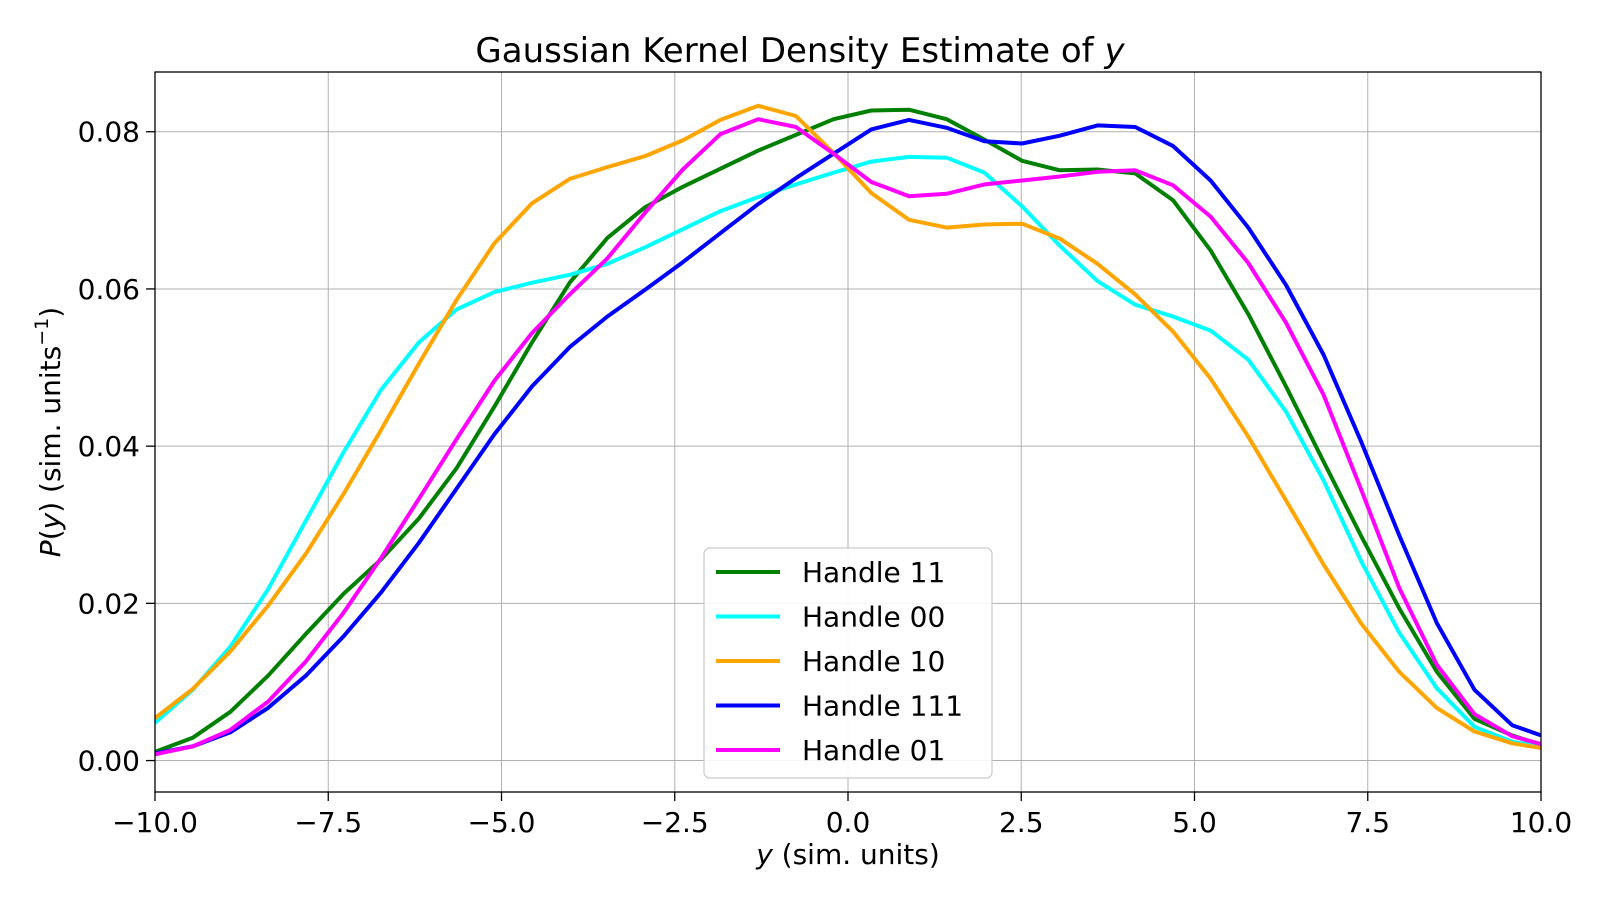 This screenshot has height=900, width=1600. Describe the element at coordinates (50, 521) in the screenshot. I see `y-axis-label-y: y` at that location.